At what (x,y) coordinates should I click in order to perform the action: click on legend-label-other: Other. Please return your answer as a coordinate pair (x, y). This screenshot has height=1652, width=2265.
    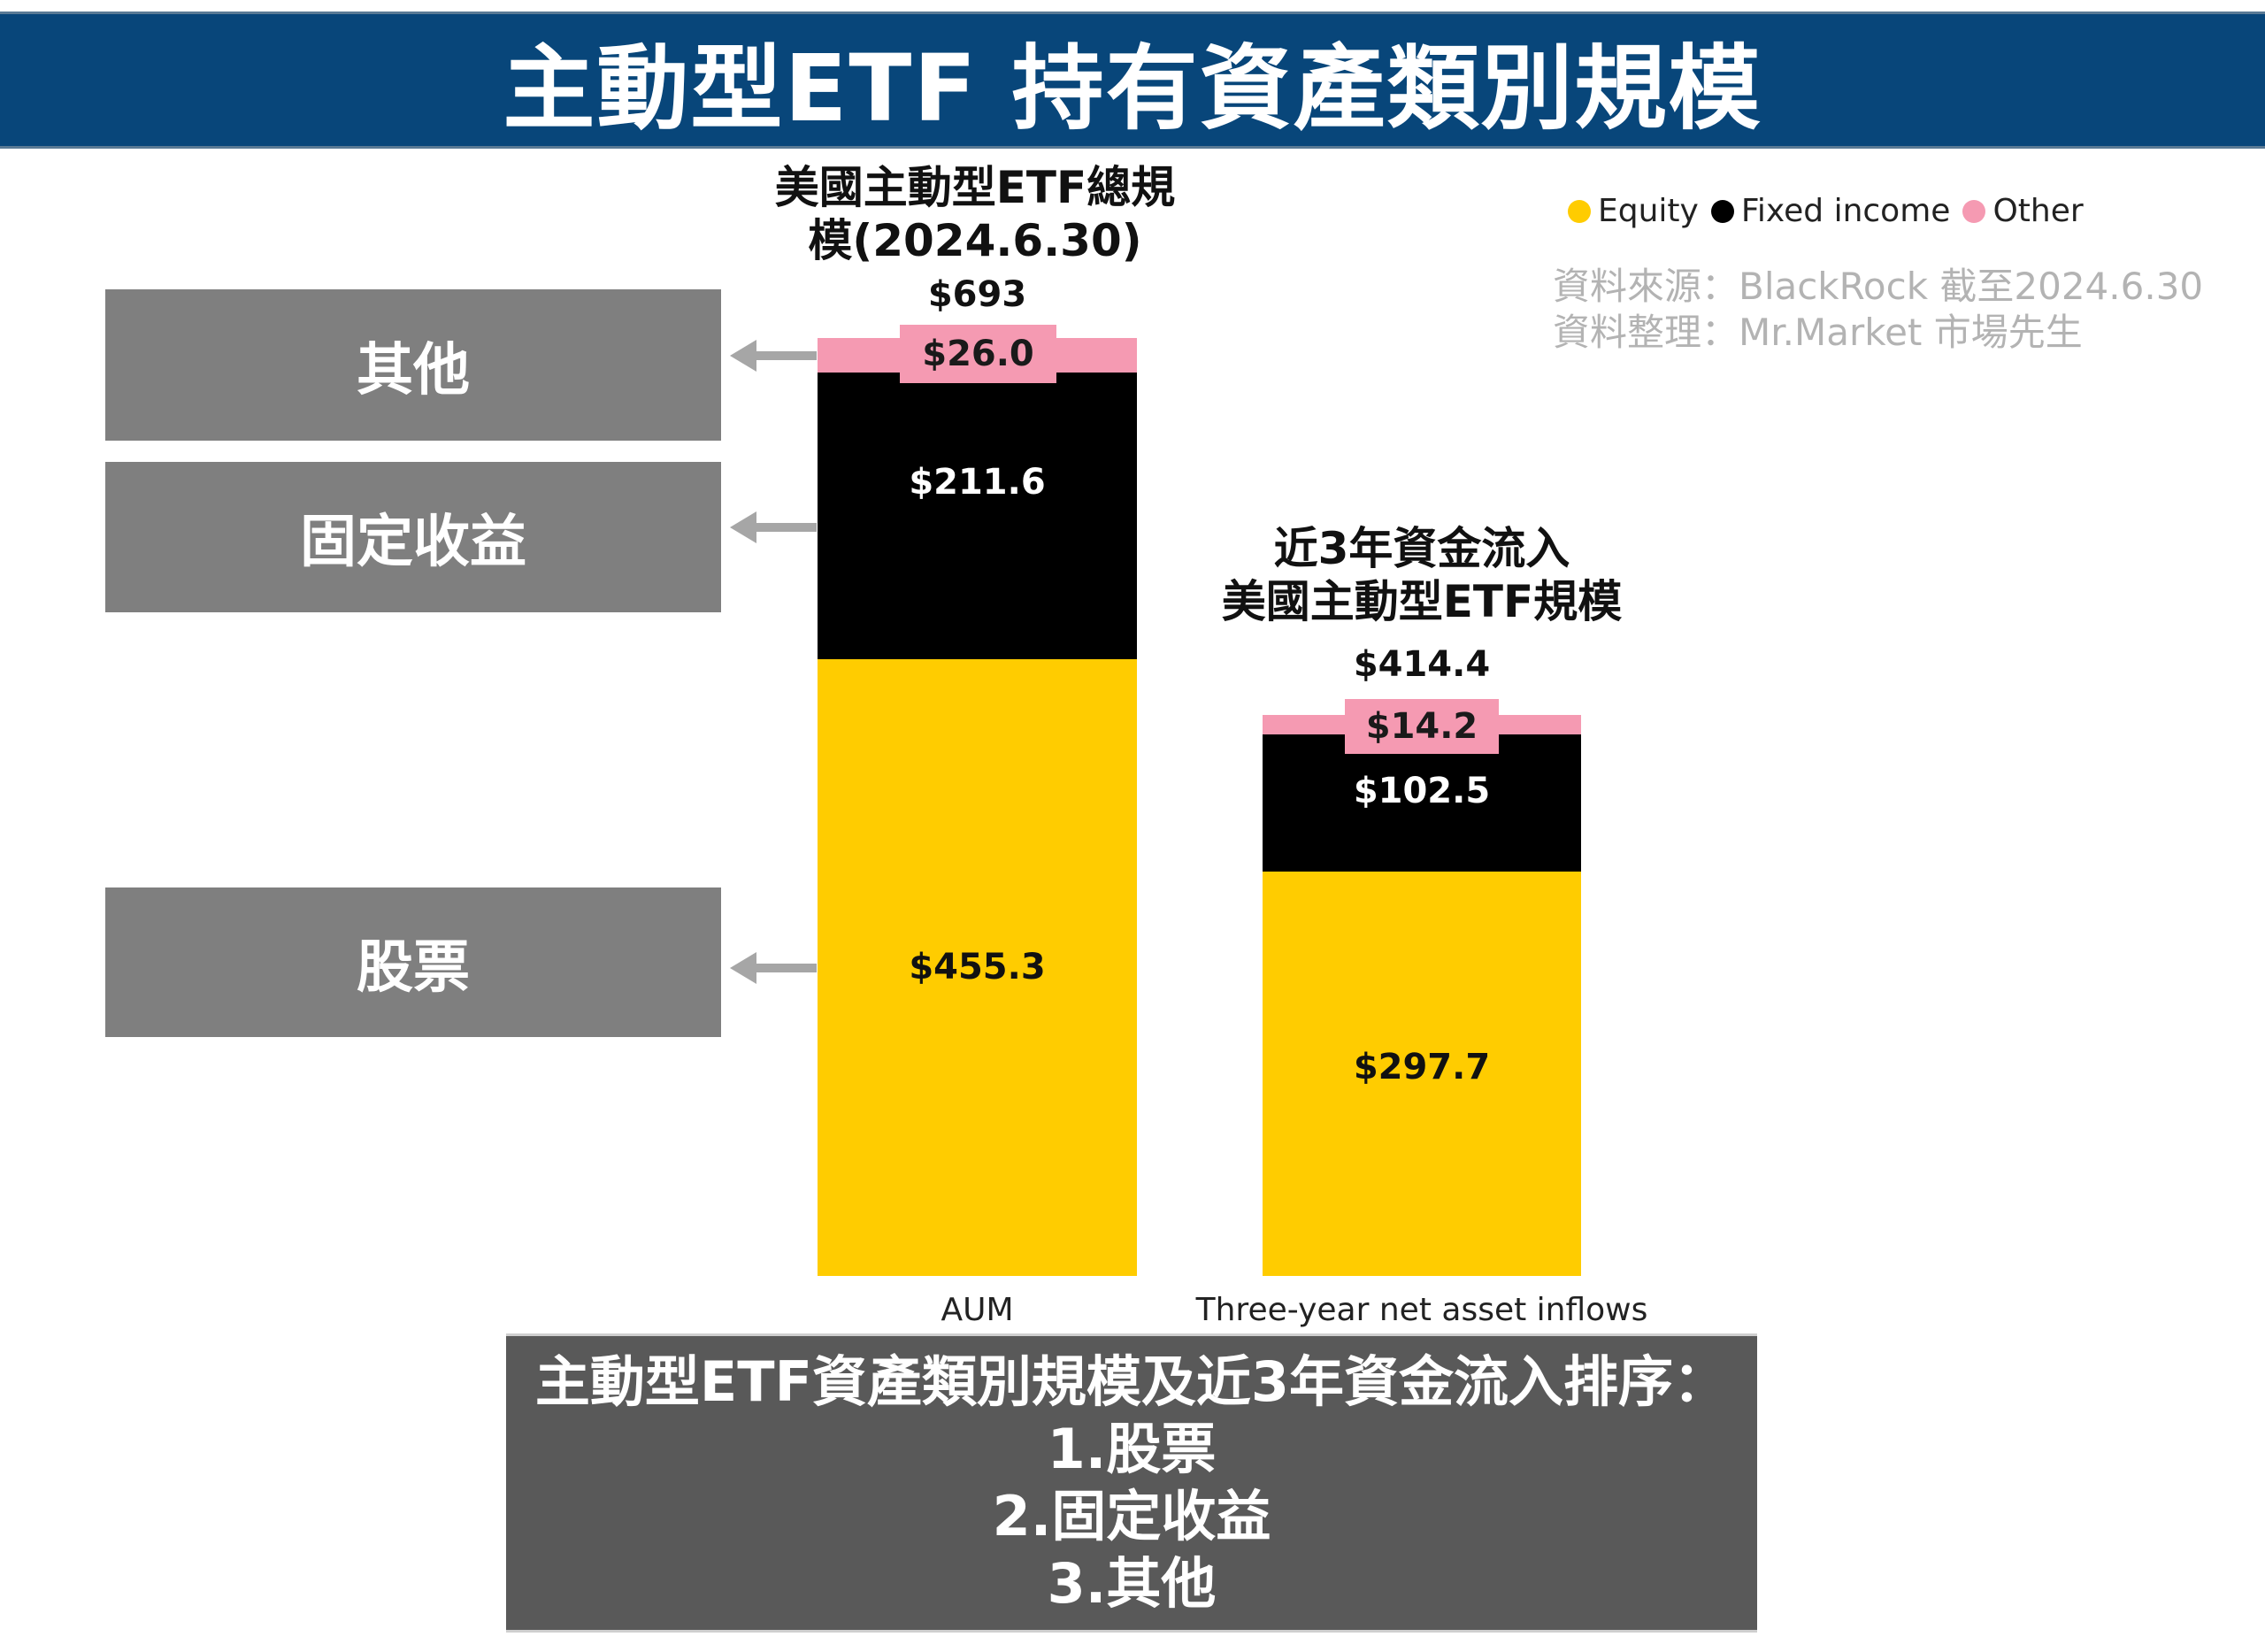
    Looking at the image, I should click on (2038, 211).